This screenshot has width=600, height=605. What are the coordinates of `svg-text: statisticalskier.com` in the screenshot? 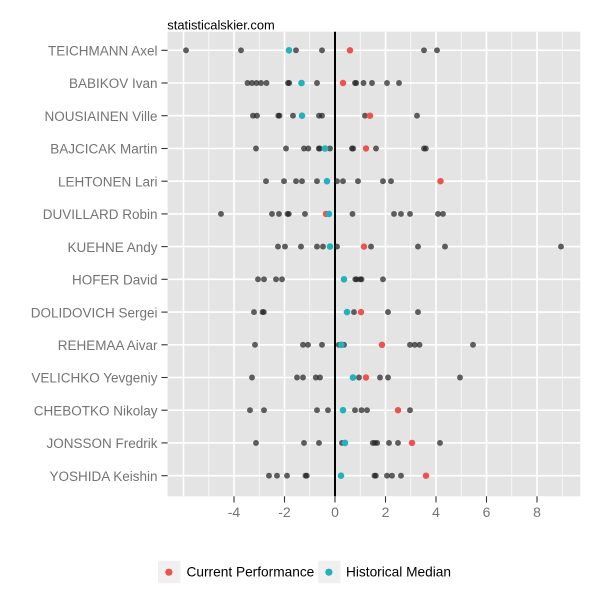 It's located at (220, 25).